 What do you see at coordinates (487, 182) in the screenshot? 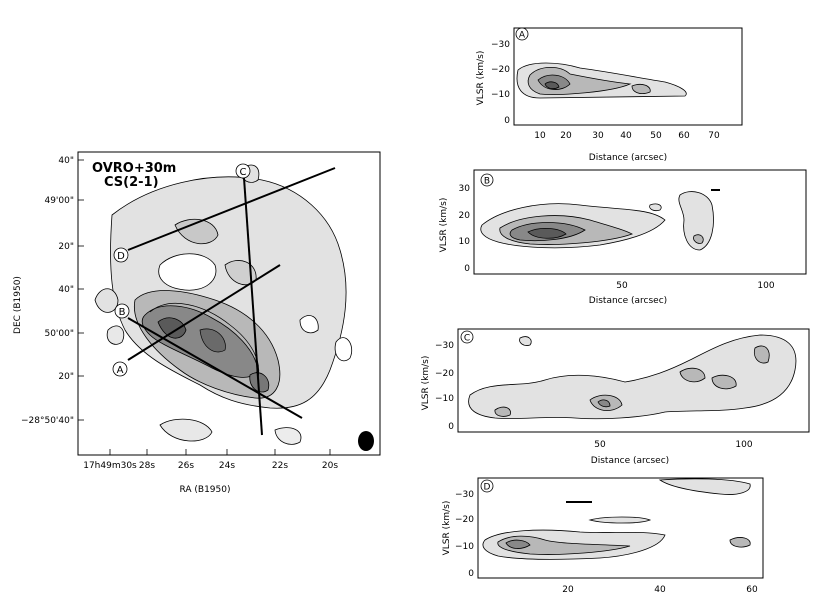
I see `panel-id: B` at bounding box center [487, 182].